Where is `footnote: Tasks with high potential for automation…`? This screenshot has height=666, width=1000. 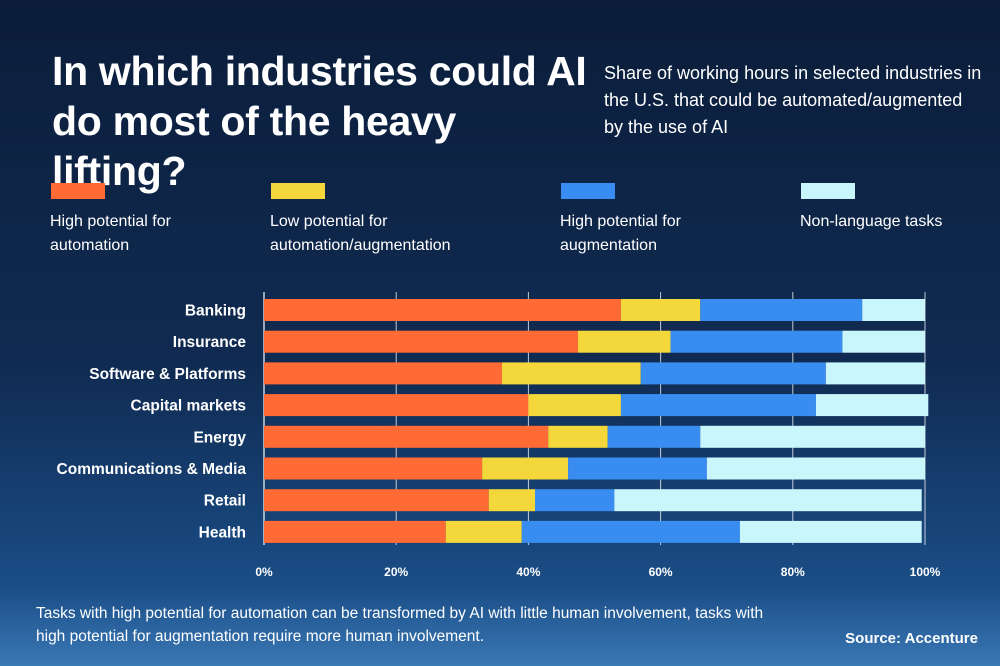 footnote: Tasks with high potential for automation… is located at coordinates (400, 625).